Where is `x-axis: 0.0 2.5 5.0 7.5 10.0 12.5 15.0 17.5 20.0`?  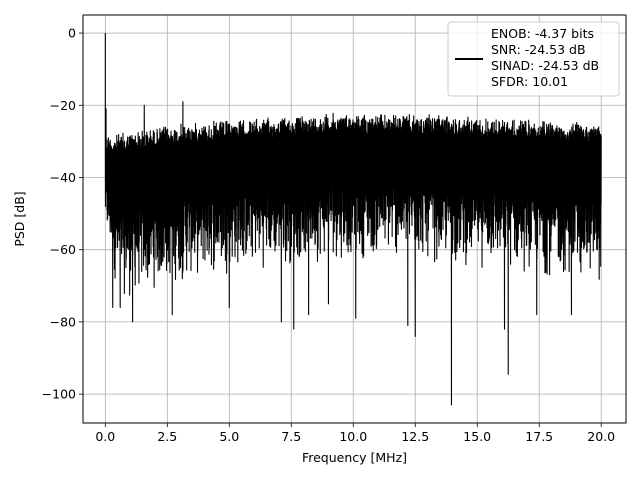
x-axis: 0.0 2.5 5.0 7.5 10.0 12.5 15.0 17.5 20.0 is located at coordinates (355, 433).